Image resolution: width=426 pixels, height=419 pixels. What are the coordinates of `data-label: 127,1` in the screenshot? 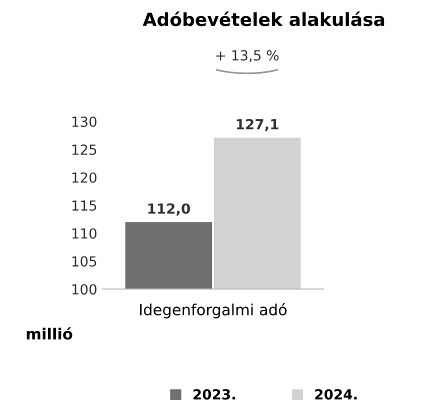 It's located at (257, 125).